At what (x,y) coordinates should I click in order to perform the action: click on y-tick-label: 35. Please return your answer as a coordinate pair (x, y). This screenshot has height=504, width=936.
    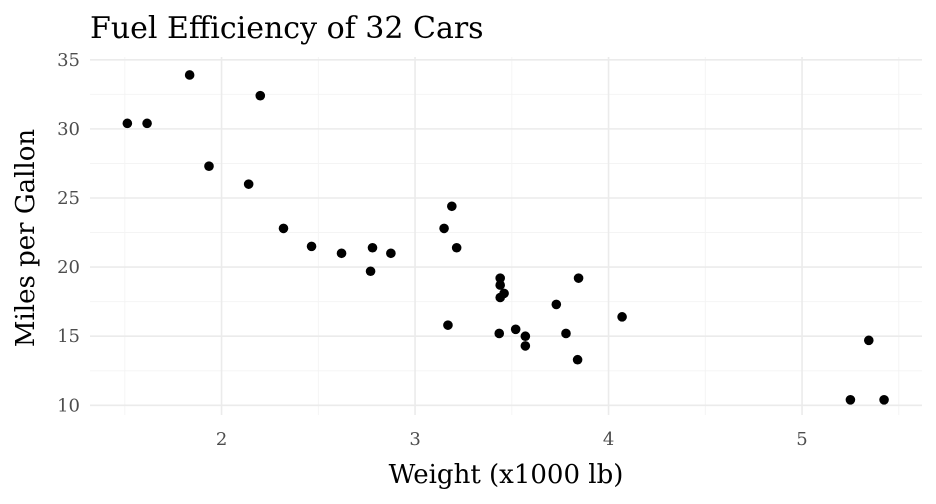
    Looking at the image, I should click on (68, 60).